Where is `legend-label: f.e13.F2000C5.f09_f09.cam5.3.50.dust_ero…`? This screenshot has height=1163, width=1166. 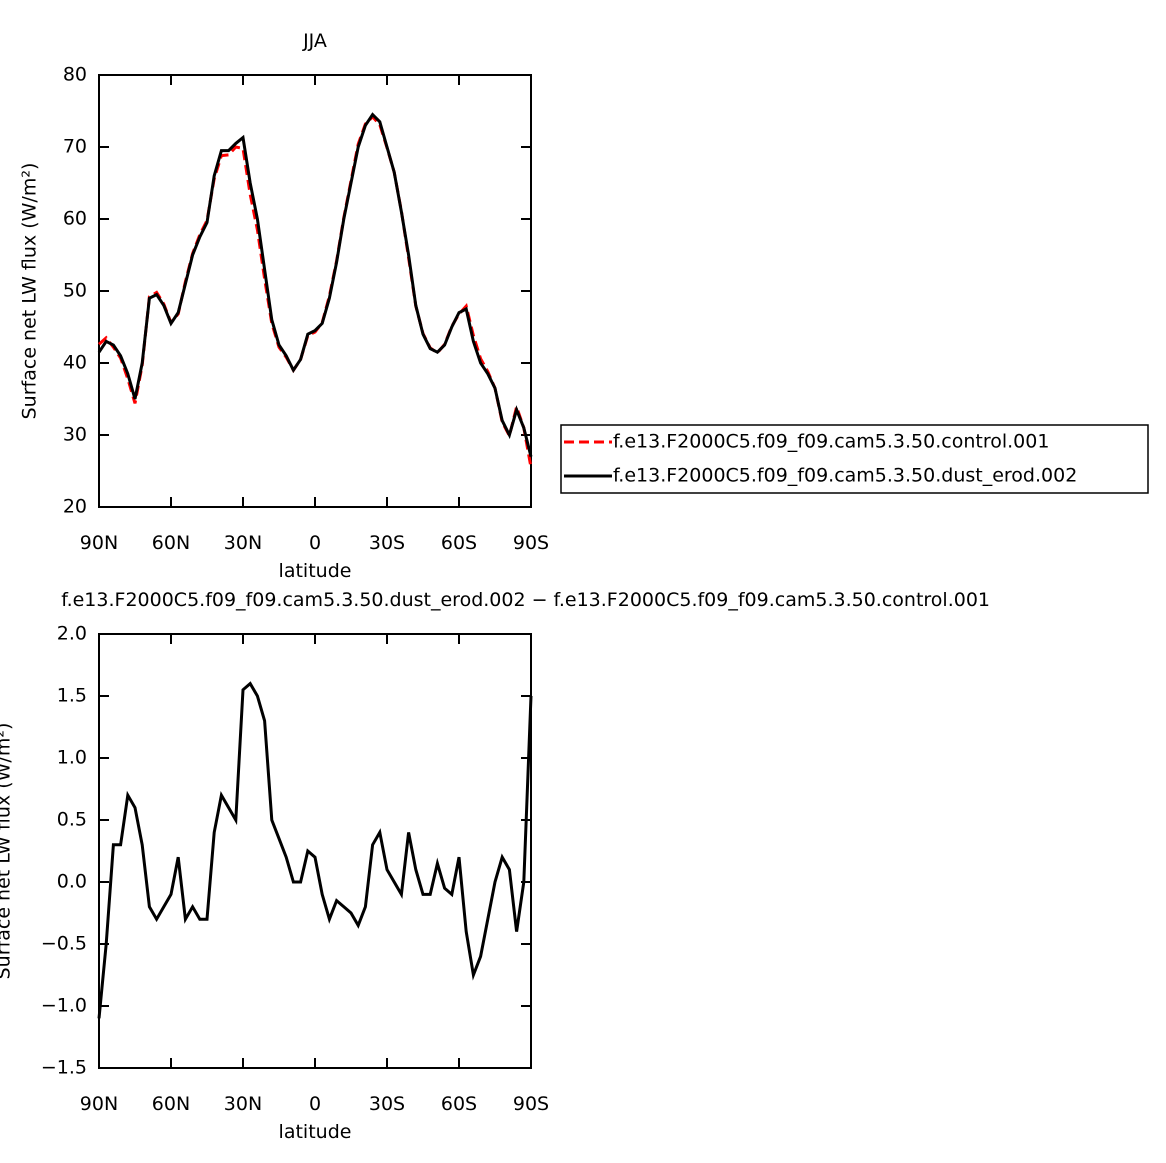
legend-label: f.e13.F2000C5.f09_f09.cam5.3.50.dust_ero… is located at coordinates (845, 476).